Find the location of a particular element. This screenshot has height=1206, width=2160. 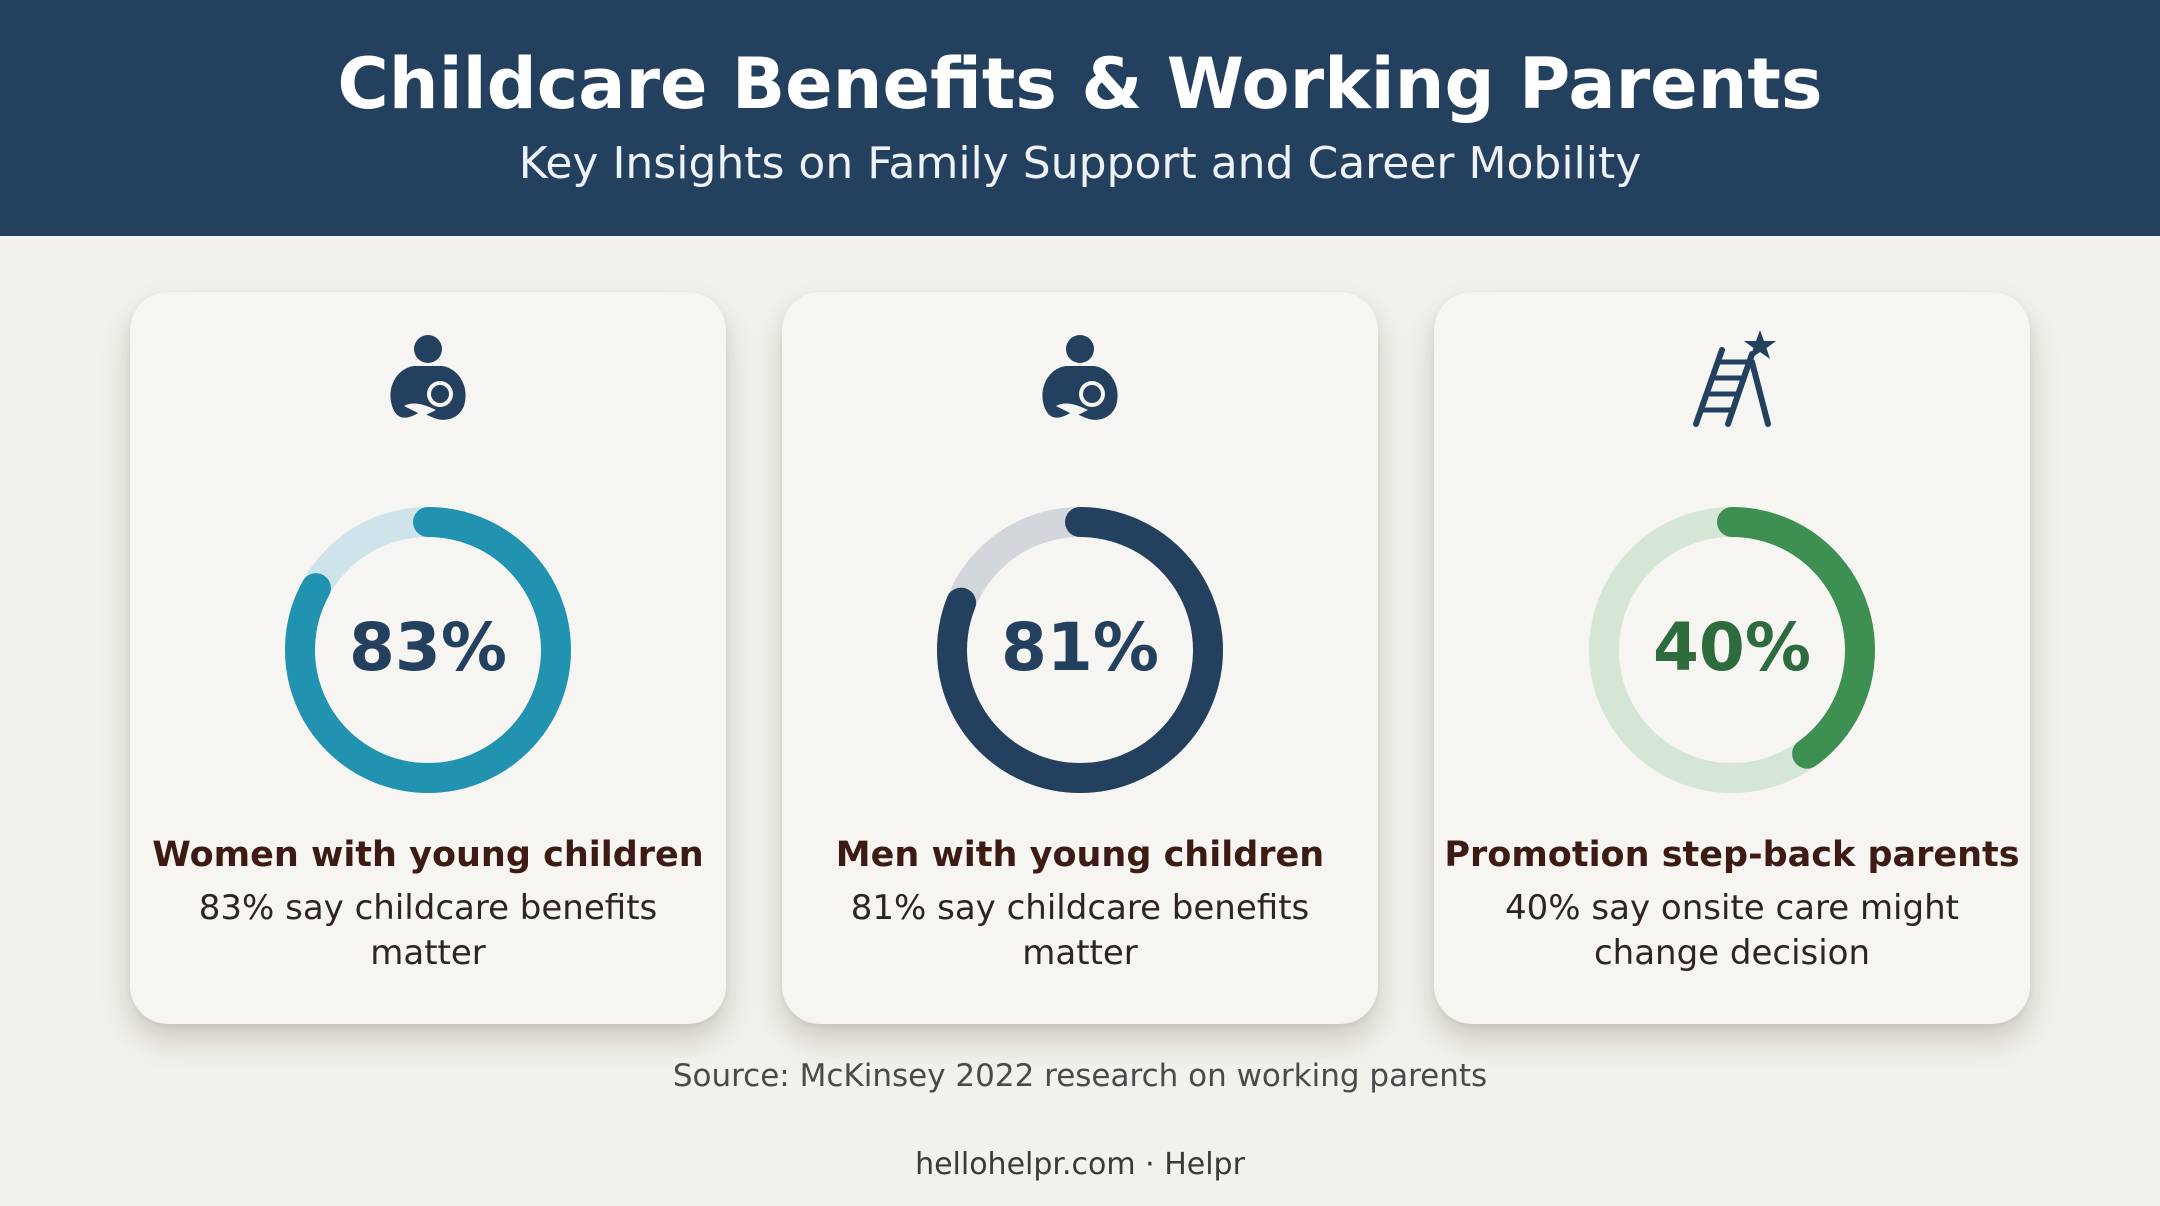

donut-value-label: 83% is located at coordinates (428, 647).